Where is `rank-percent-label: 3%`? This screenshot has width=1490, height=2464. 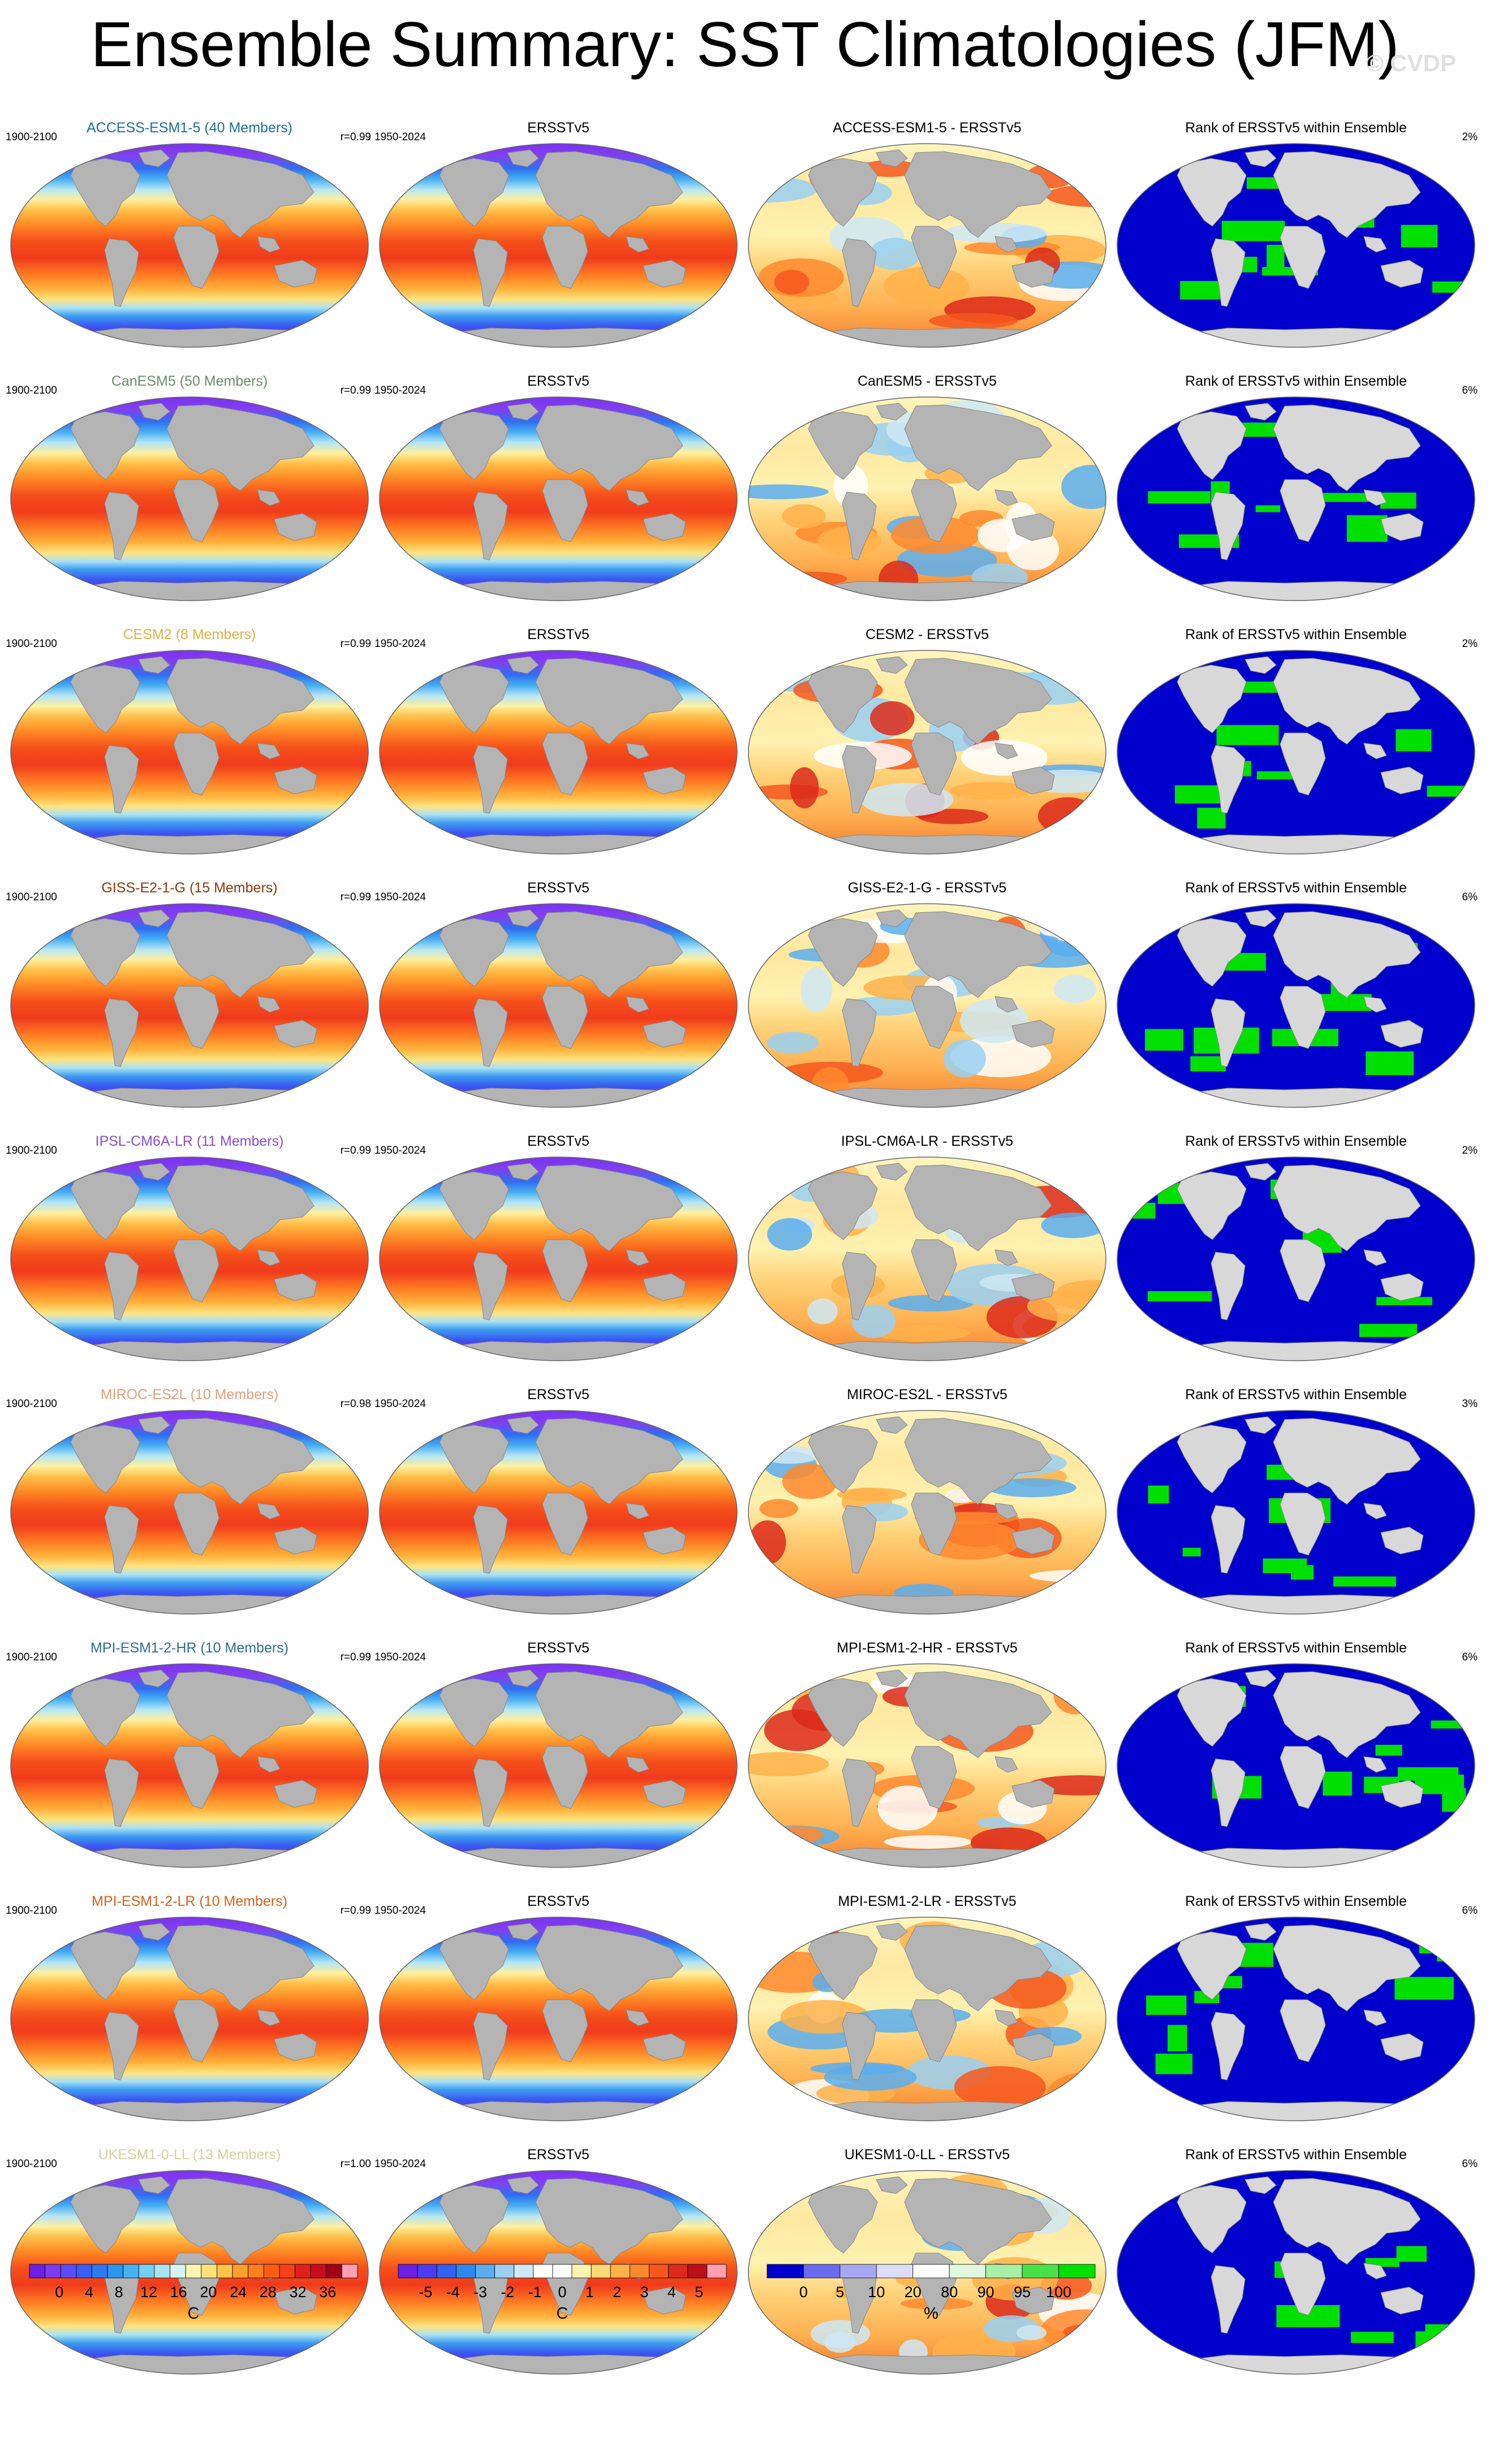 rank-percent-label: 3% is located at coordinates (1470, 1404).